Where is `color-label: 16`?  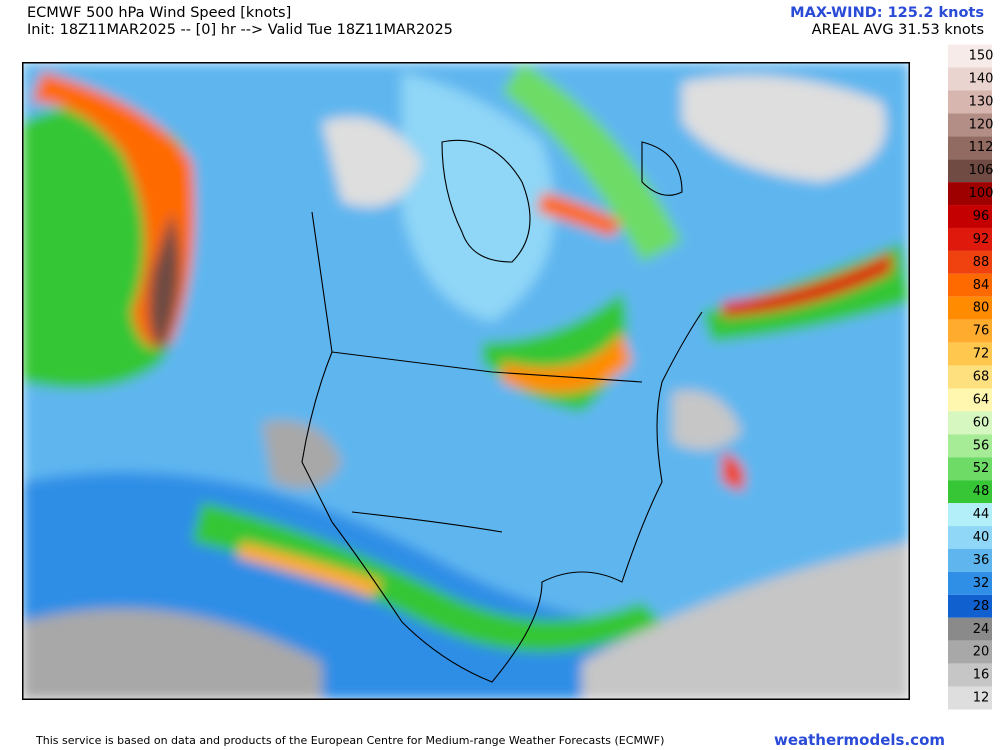 color-label: 16 is located at coordinates (981, 675).